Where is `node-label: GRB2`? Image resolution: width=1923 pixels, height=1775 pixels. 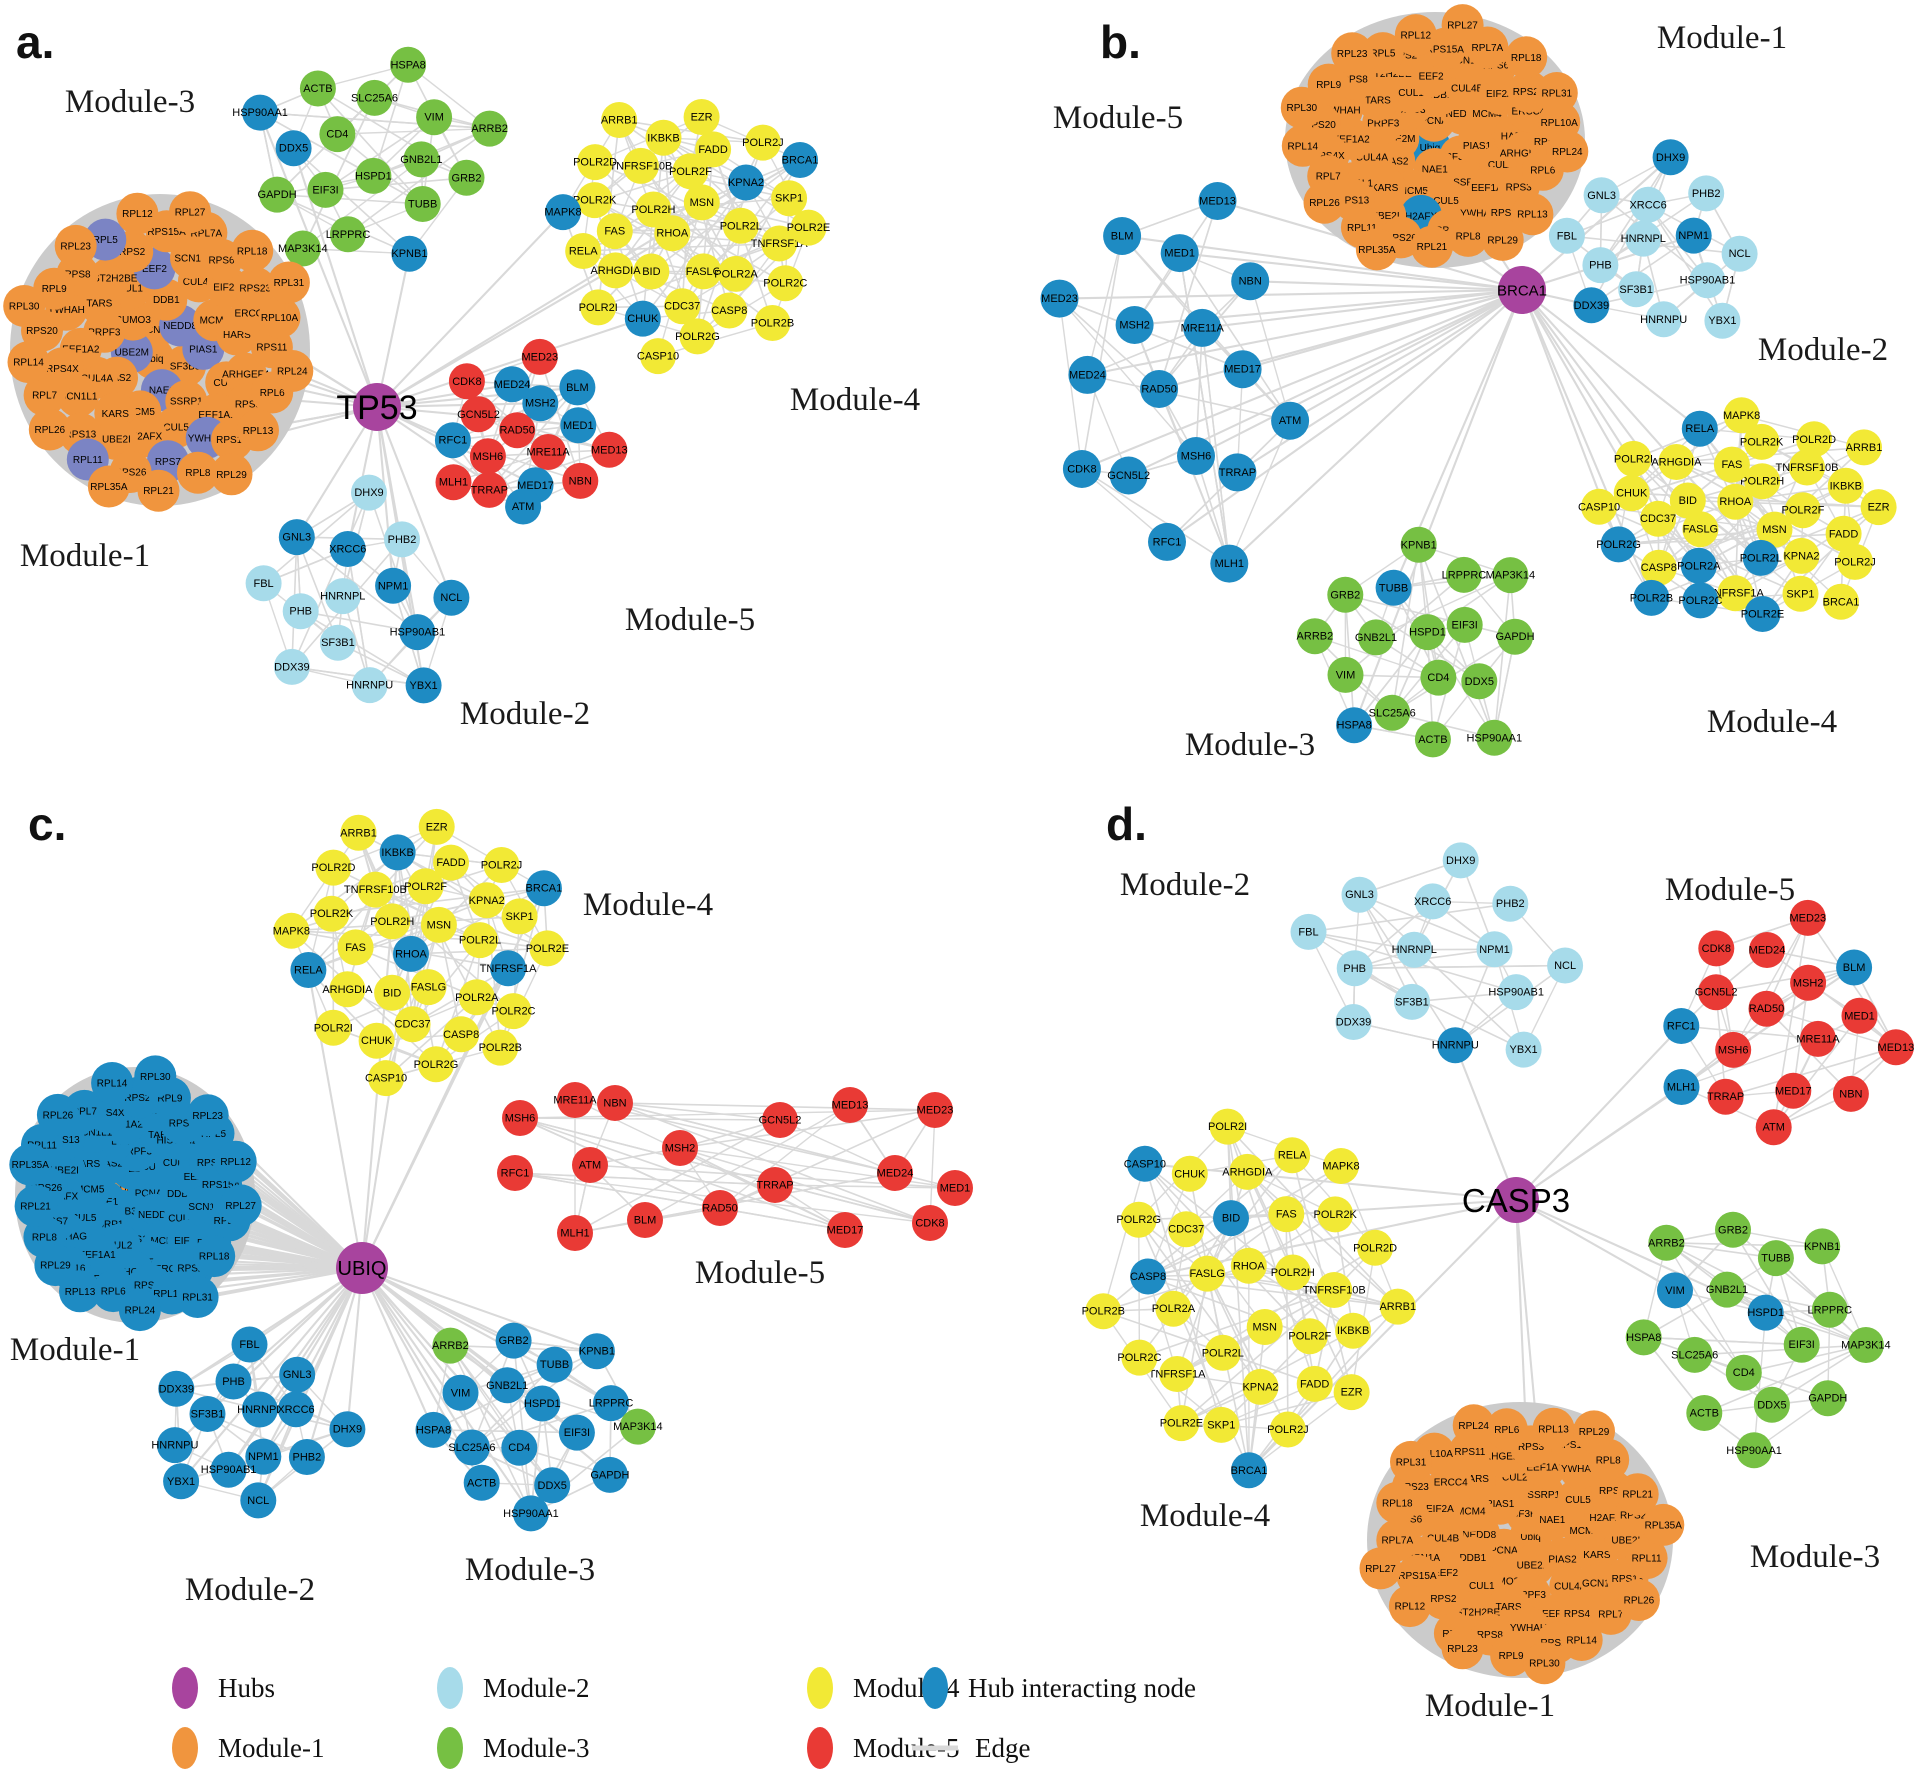 node-label: GRB2 is located at coordinates (467, 178).